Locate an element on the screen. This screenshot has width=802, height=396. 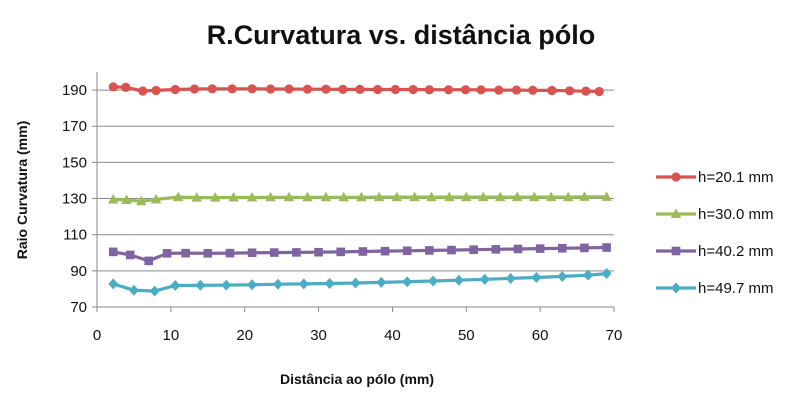
legend-label: h=49.7 mm is located at coordinates (735, 288).